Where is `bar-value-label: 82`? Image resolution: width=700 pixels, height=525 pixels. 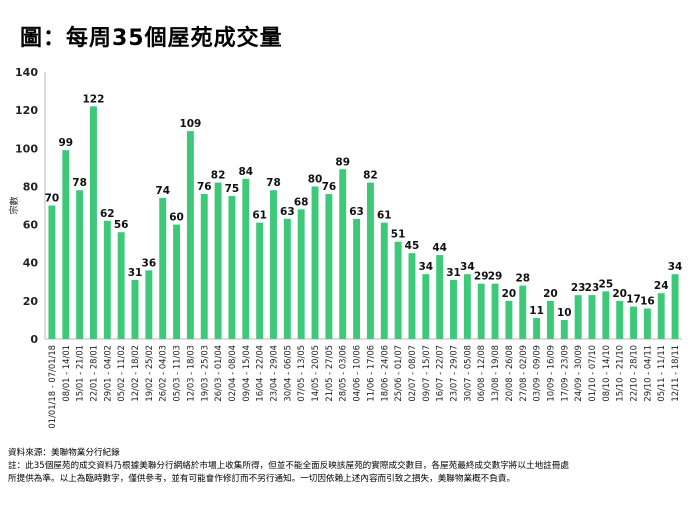 bar-value-label: 82 is located at coordinates (370, 176).